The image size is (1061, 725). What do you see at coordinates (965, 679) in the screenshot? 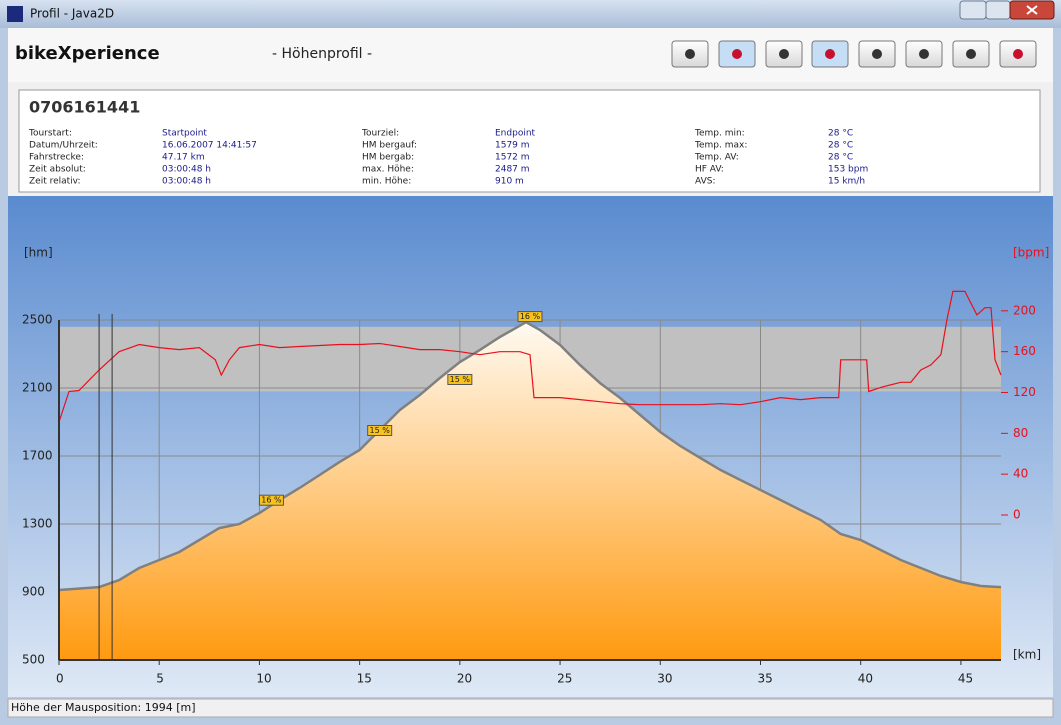
I see `x-tick-label: 45` at bounding box center [965, 679].